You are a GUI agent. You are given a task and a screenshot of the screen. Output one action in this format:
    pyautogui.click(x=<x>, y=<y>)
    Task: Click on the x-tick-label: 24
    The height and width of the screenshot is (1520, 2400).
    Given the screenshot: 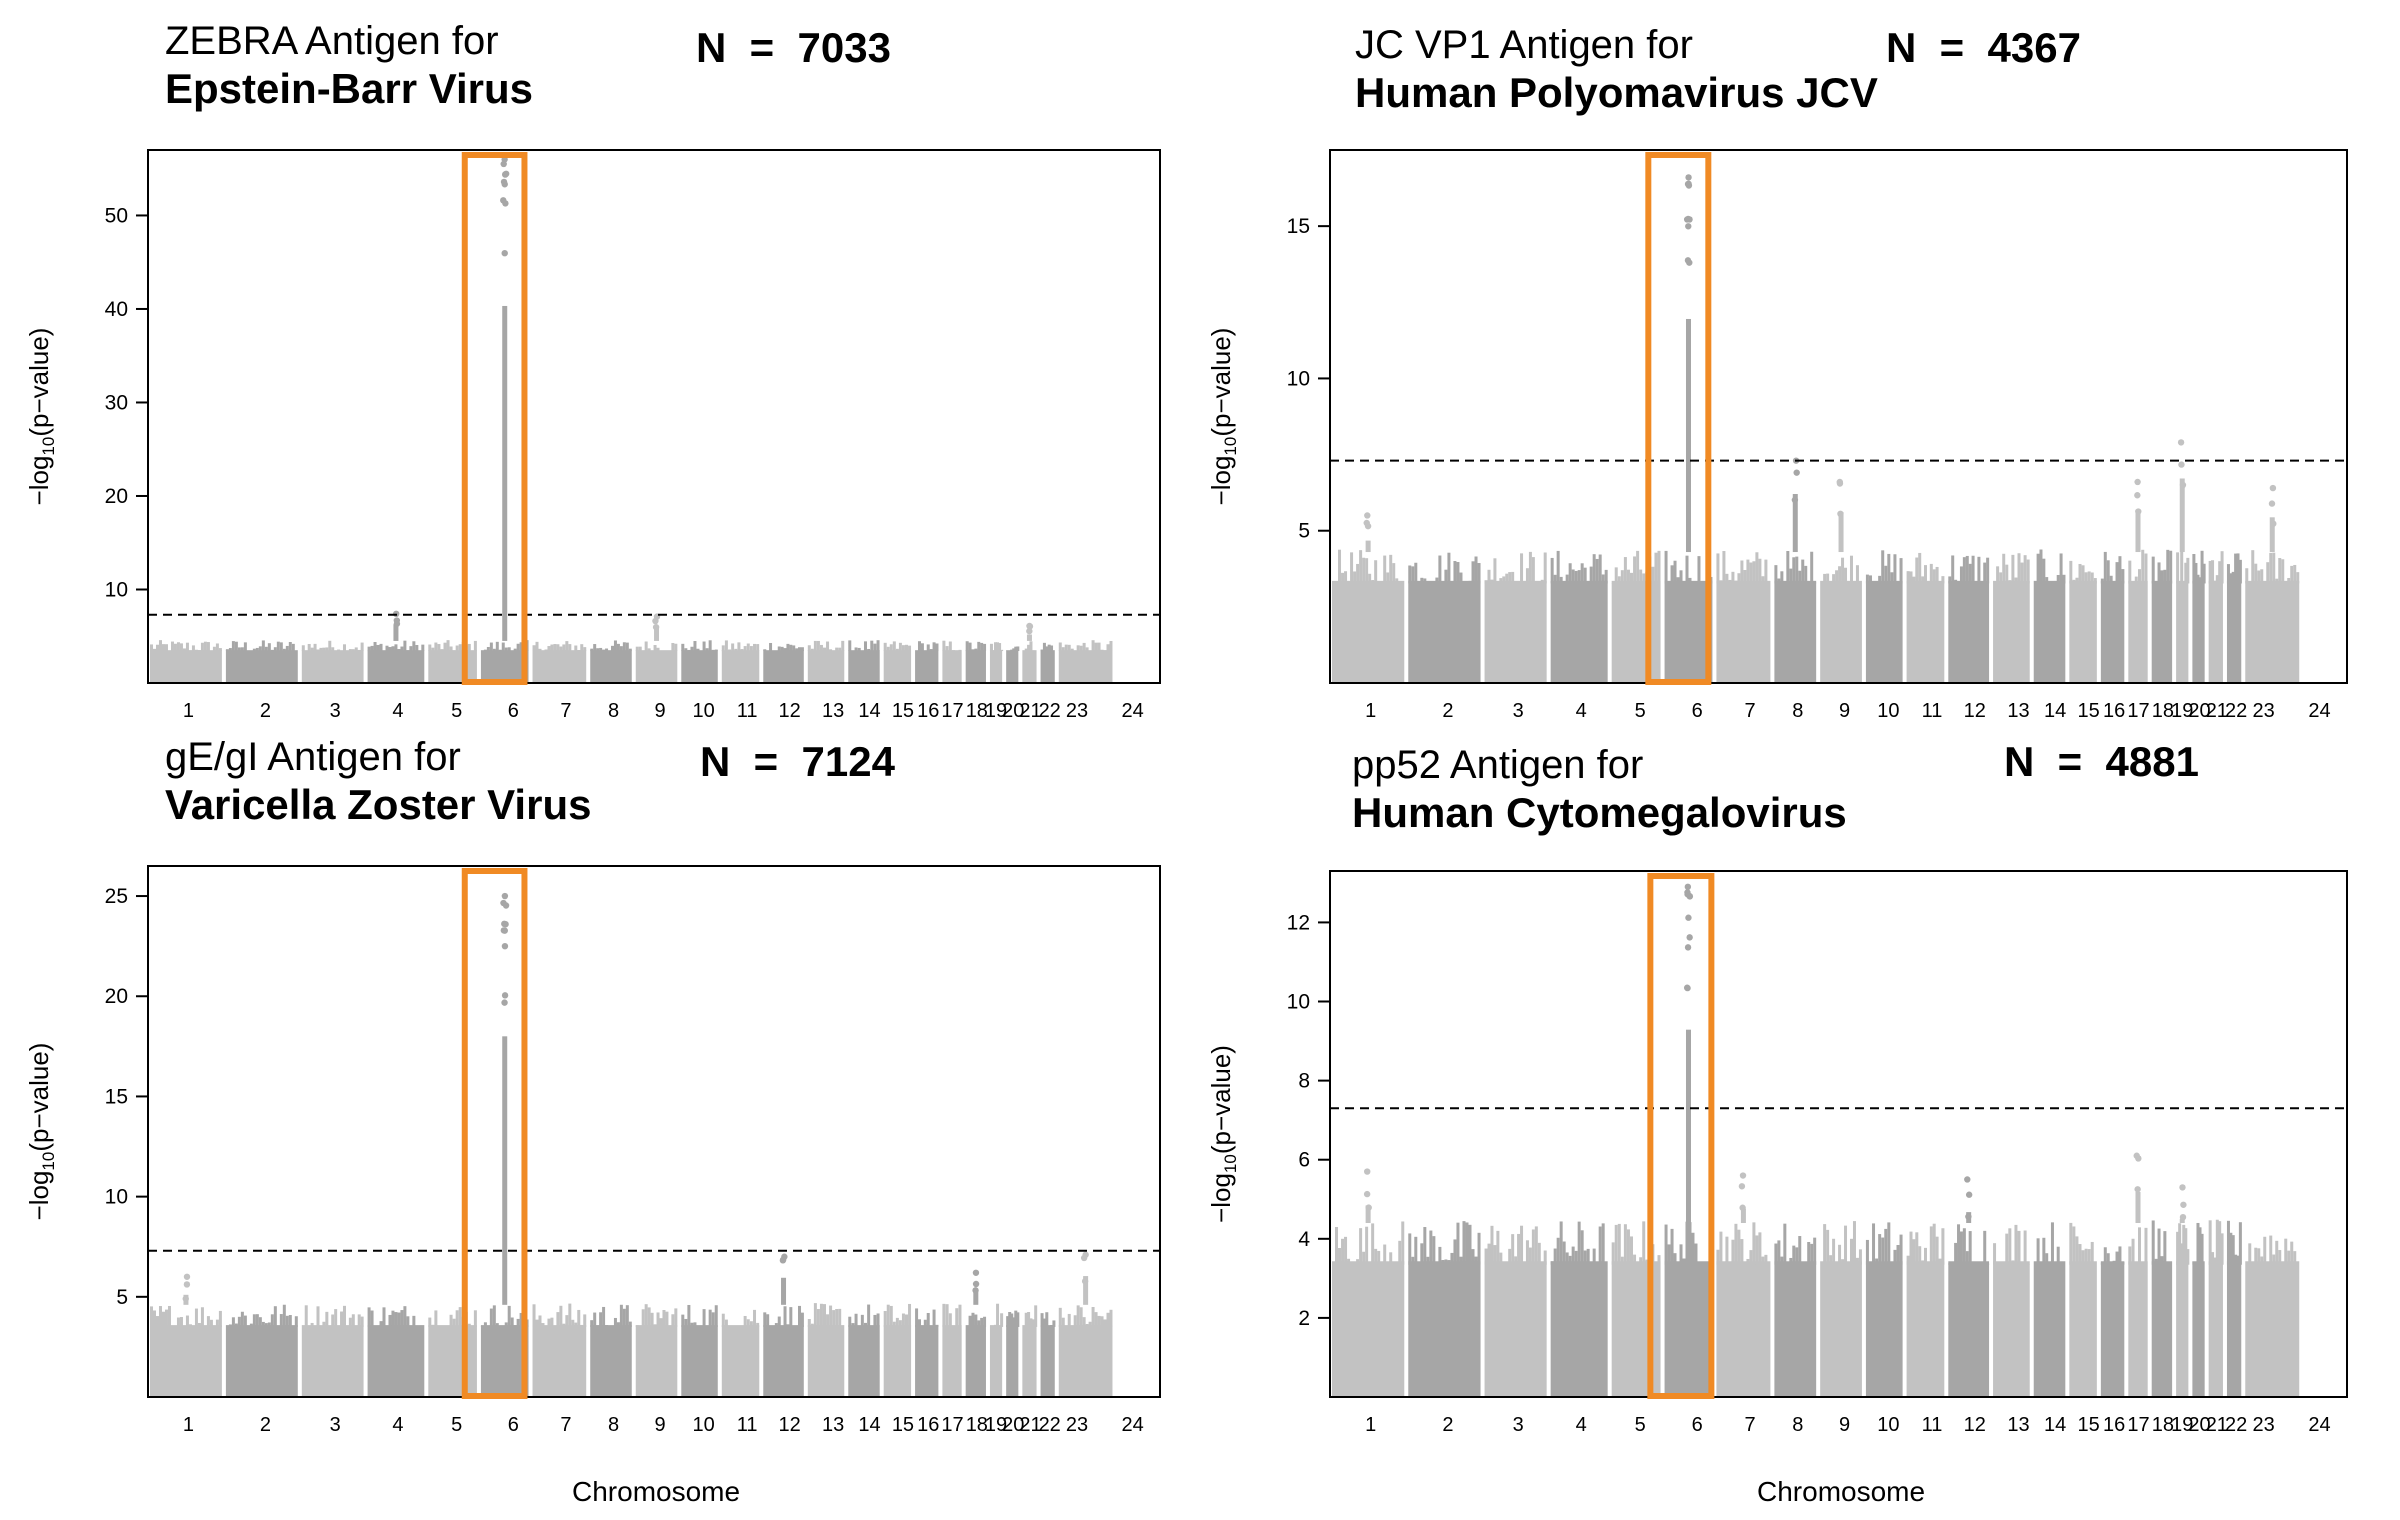 What is the action you would take?
    pyautogui.click(x=1133, y=1425)
    